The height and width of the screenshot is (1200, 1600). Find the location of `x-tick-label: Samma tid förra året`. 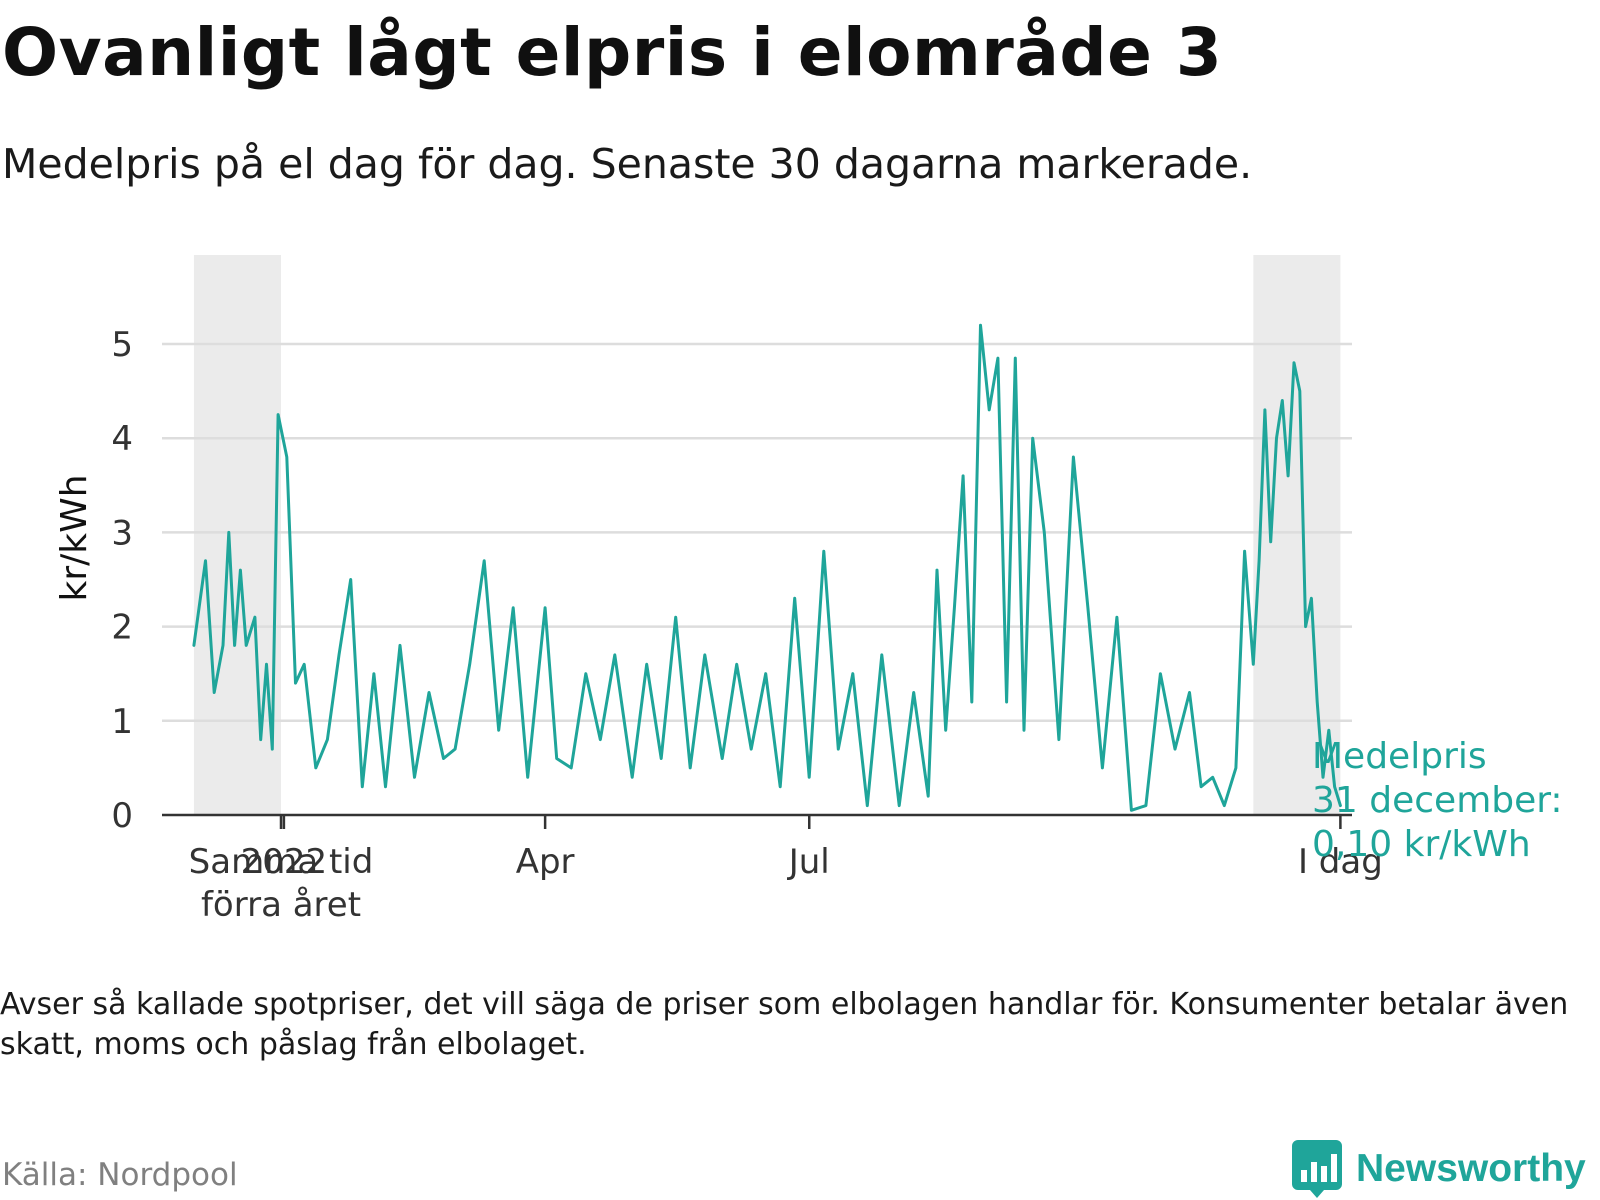

x-tick-label: Samma tid förra året is located at coordinates (281, 883).